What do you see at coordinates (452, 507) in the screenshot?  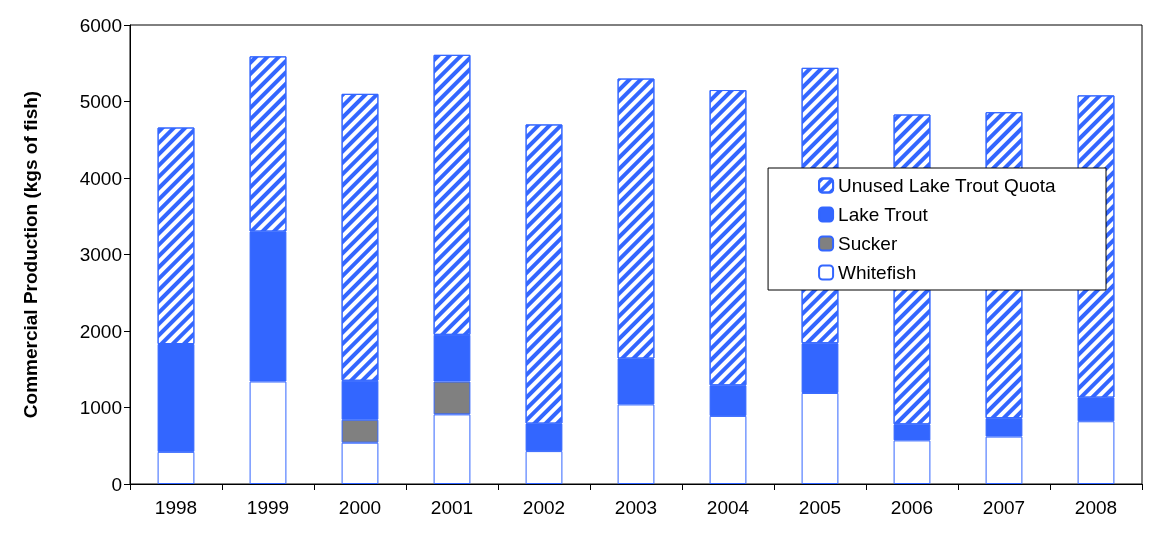 I see `x-tick-label: 2001` at bounding box center [452, 507].